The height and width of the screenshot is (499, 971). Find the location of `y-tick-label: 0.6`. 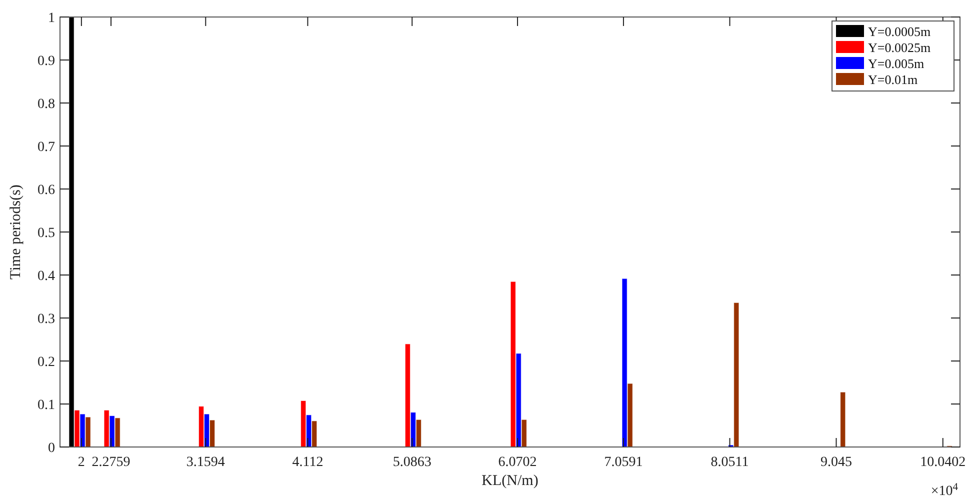

y-tick-label: 0.6 is located at coordinates (46, 190).